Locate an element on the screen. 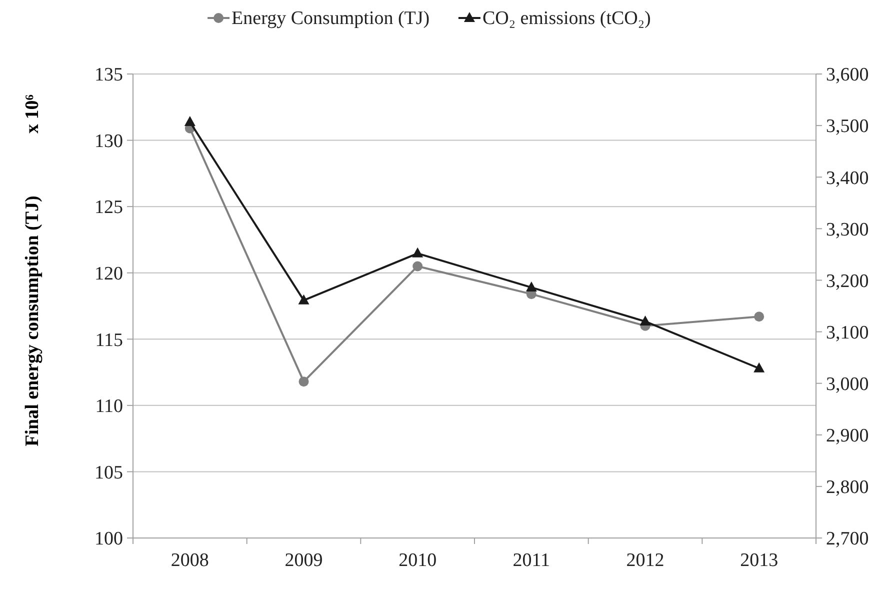 Image resolution: width=876 pixels, height=589 pixels. y2-tick-label: 3,300 is located at coordinates (847, 229).